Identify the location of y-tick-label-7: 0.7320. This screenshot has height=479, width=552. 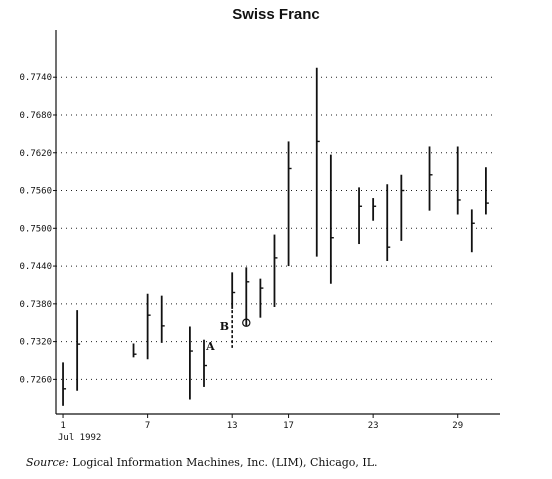
(35, 343).